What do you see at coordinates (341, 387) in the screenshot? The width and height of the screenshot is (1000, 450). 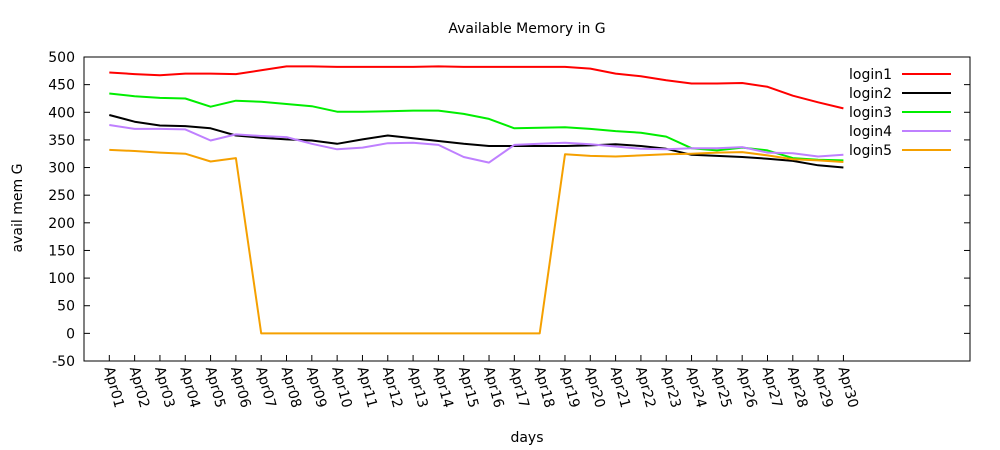 I see `x-tick-label: Apr10` at bounding box center [341, 387].